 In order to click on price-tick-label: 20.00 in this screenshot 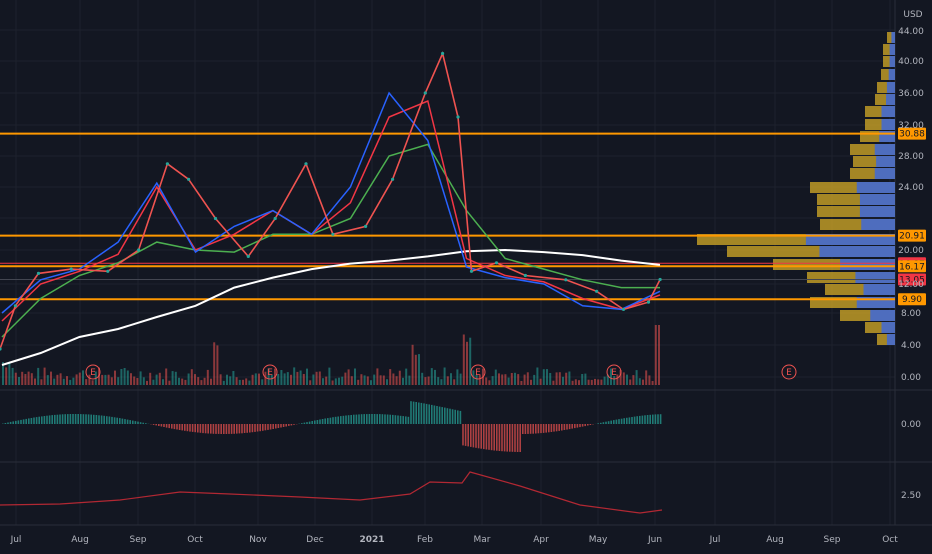, I will do `click(911, 251)`.